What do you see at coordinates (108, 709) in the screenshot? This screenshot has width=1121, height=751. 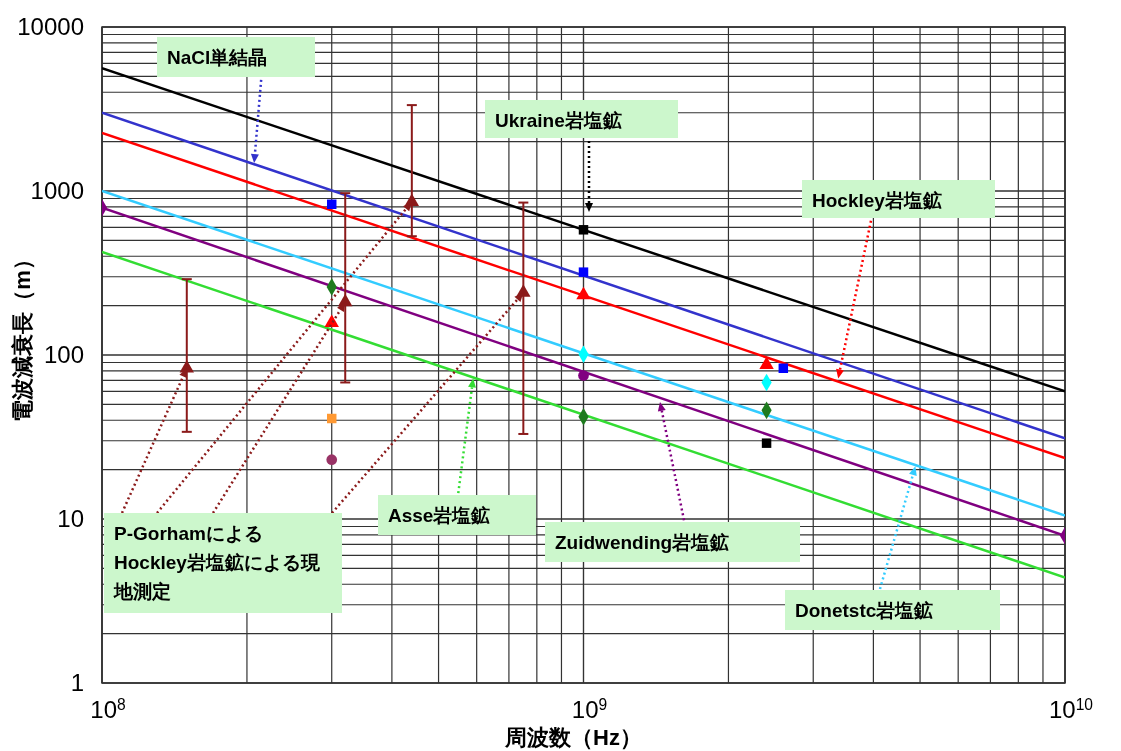 I see `x-tick-label: 10$^{8}$` at bounding box center [108, 709].